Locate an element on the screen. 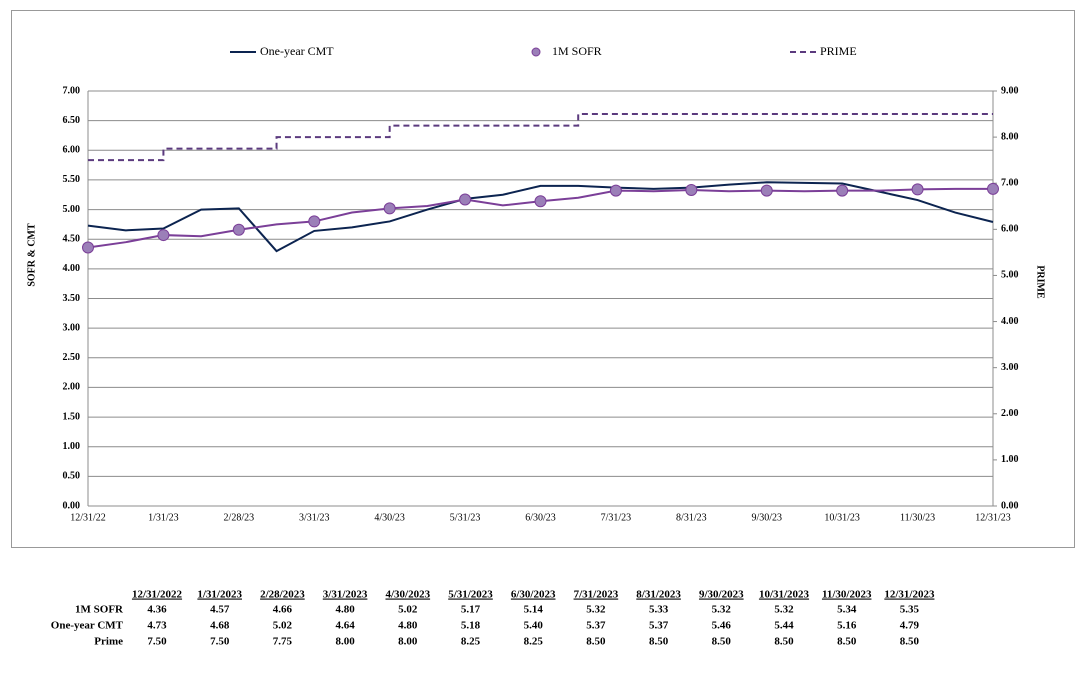  table-cell: 4.68 is located at coordinates (220, 626).